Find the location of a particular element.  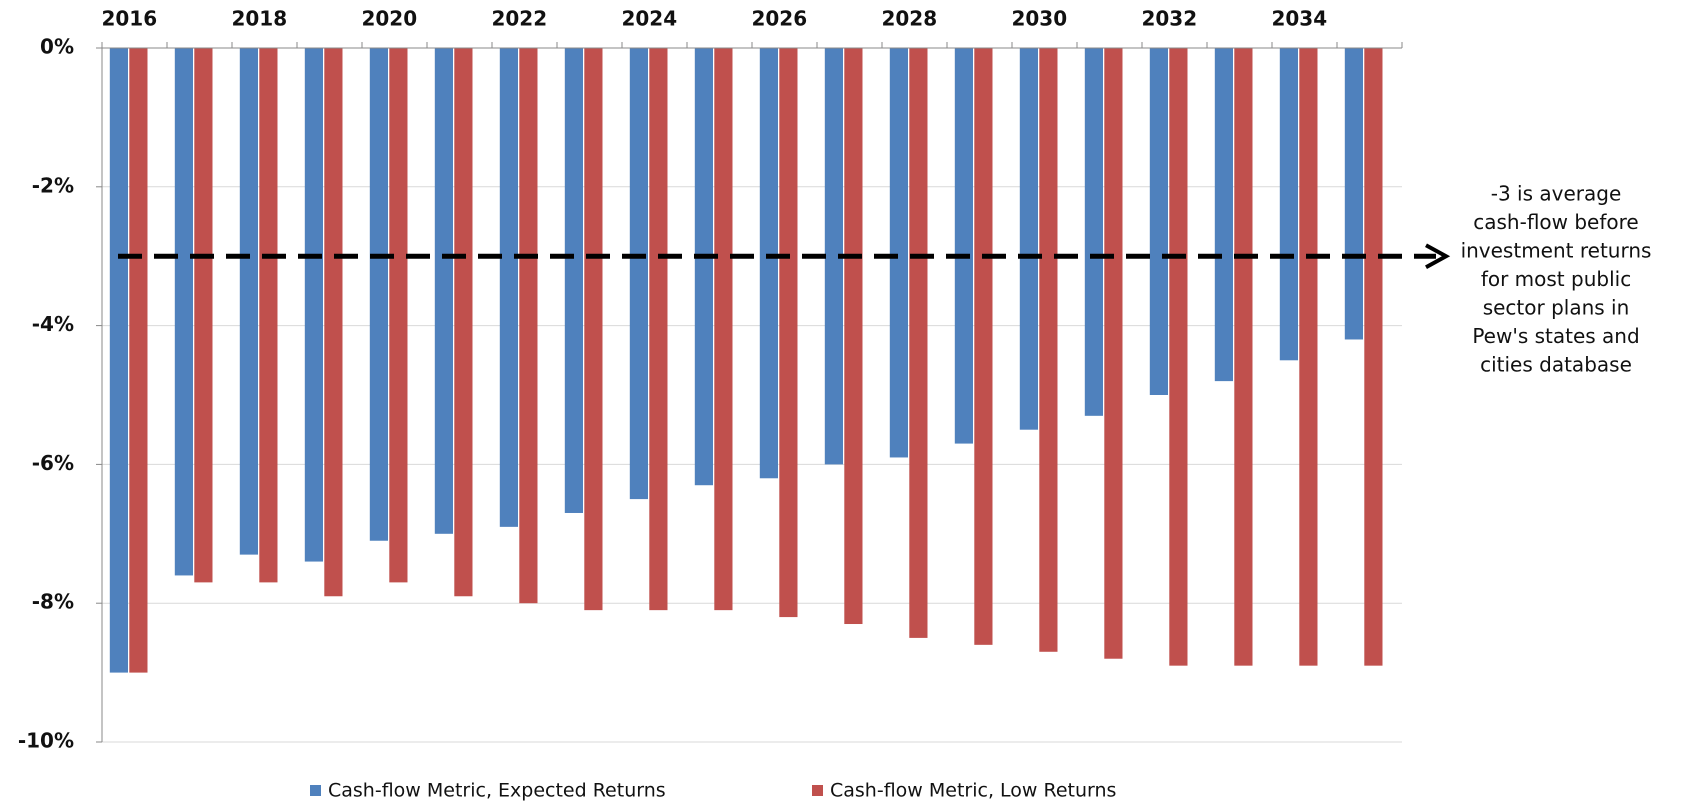

x-tick-label: 2030 is located at coordinates (1039, 19).